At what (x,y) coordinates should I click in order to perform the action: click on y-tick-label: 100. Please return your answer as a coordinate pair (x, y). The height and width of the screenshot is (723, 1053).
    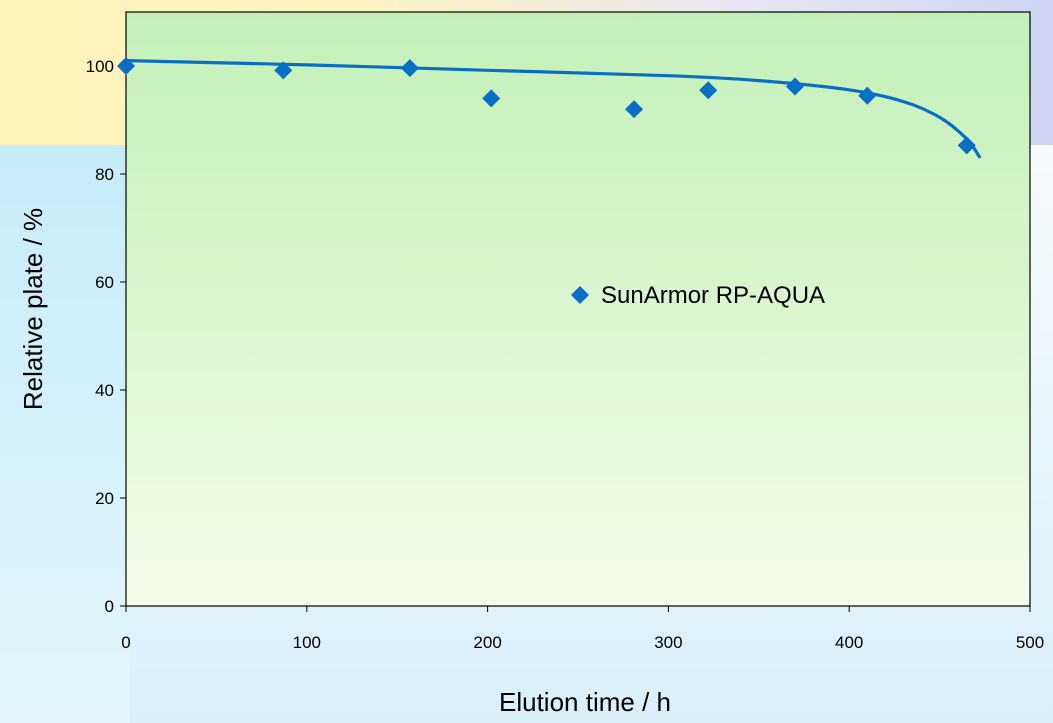
    Looking at the image, I should click on (100, 66).